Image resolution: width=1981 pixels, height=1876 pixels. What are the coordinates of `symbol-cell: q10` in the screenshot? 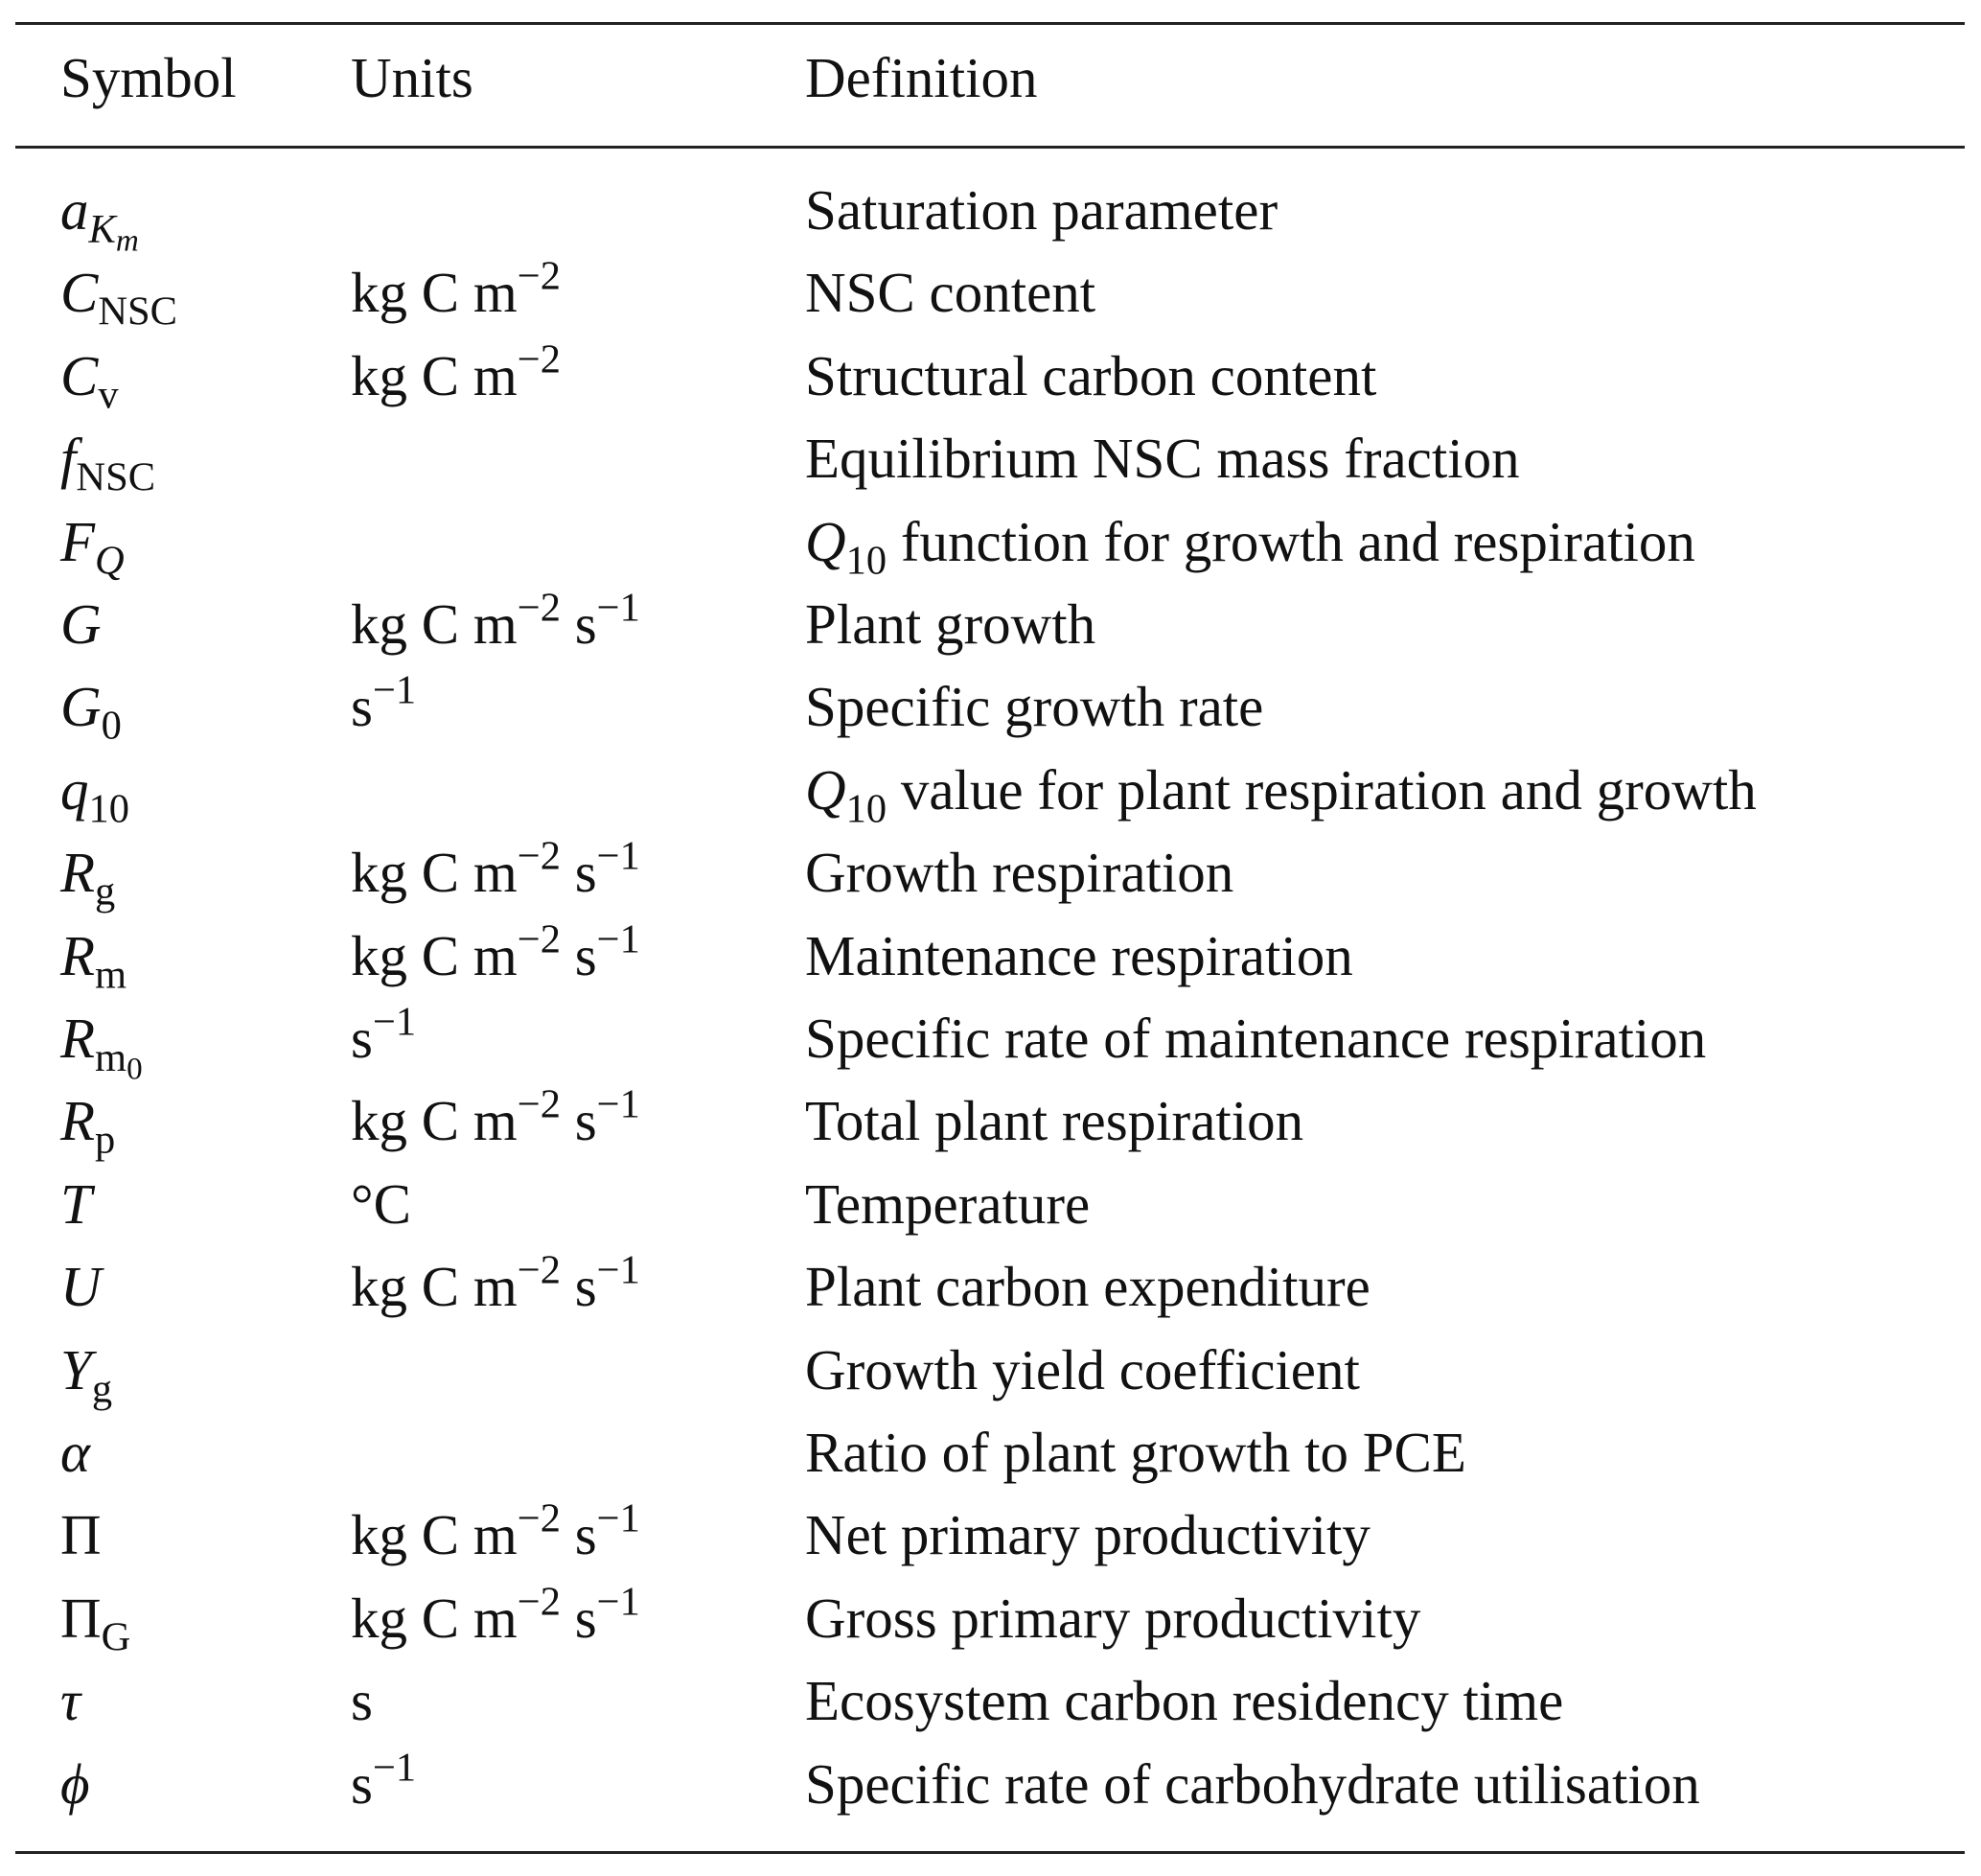 It's located at (94, 792).